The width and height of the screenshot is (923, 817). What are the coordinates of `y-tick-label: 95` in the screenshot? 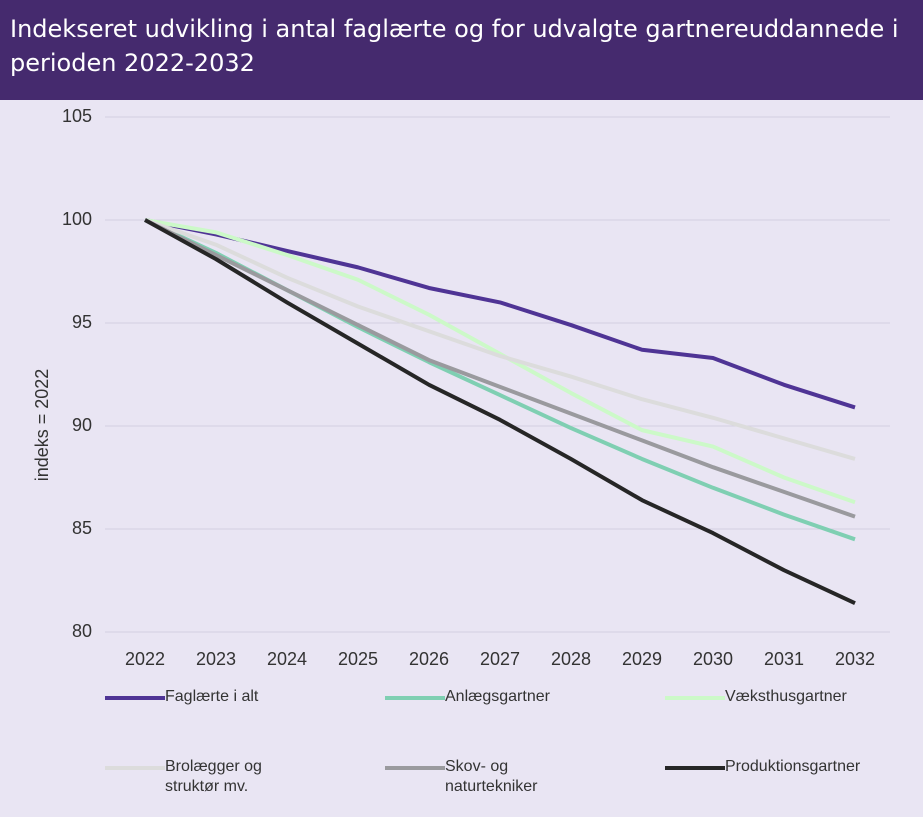 It's located at (82, 322).